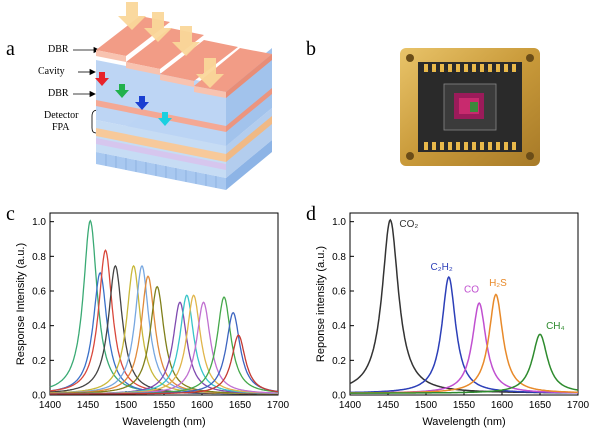  What do you see at coordinates (388, 405) in the screenshot?
I see `chart-d-xtick-label: 1450` at bounding box center [388, 405].